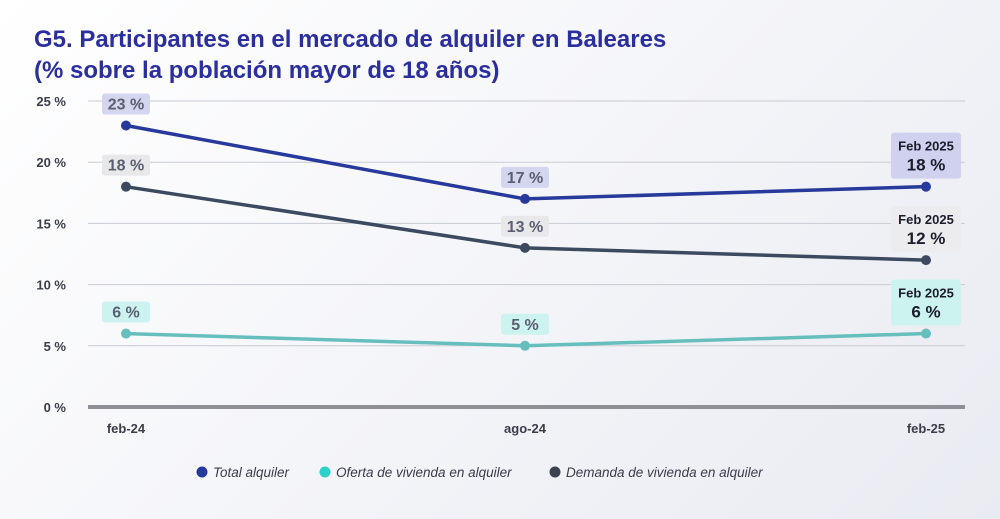 The height and width of the screenshot is (519, 1000). I want to click on data-label: 13 %, so click(525, 227).